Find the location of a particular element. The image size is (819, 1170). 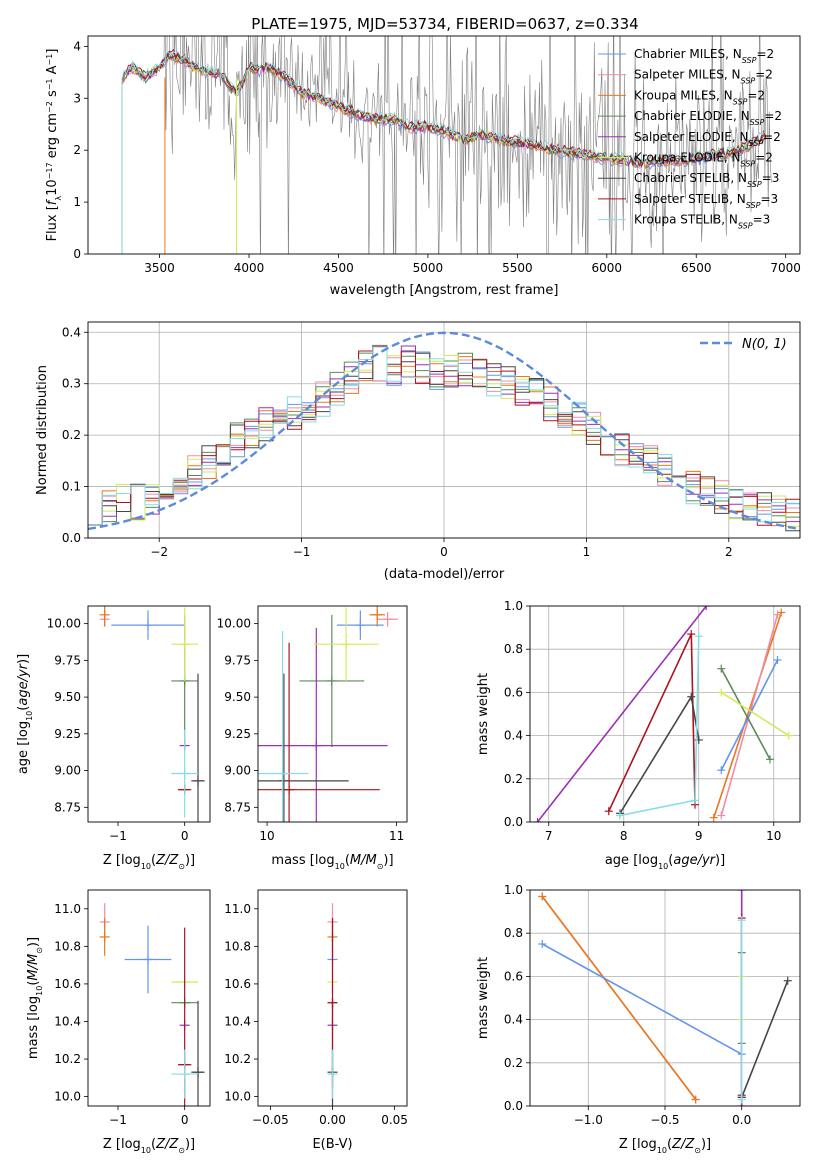

y-axis-label: Normed distribution is located at coordinates (42, 430).